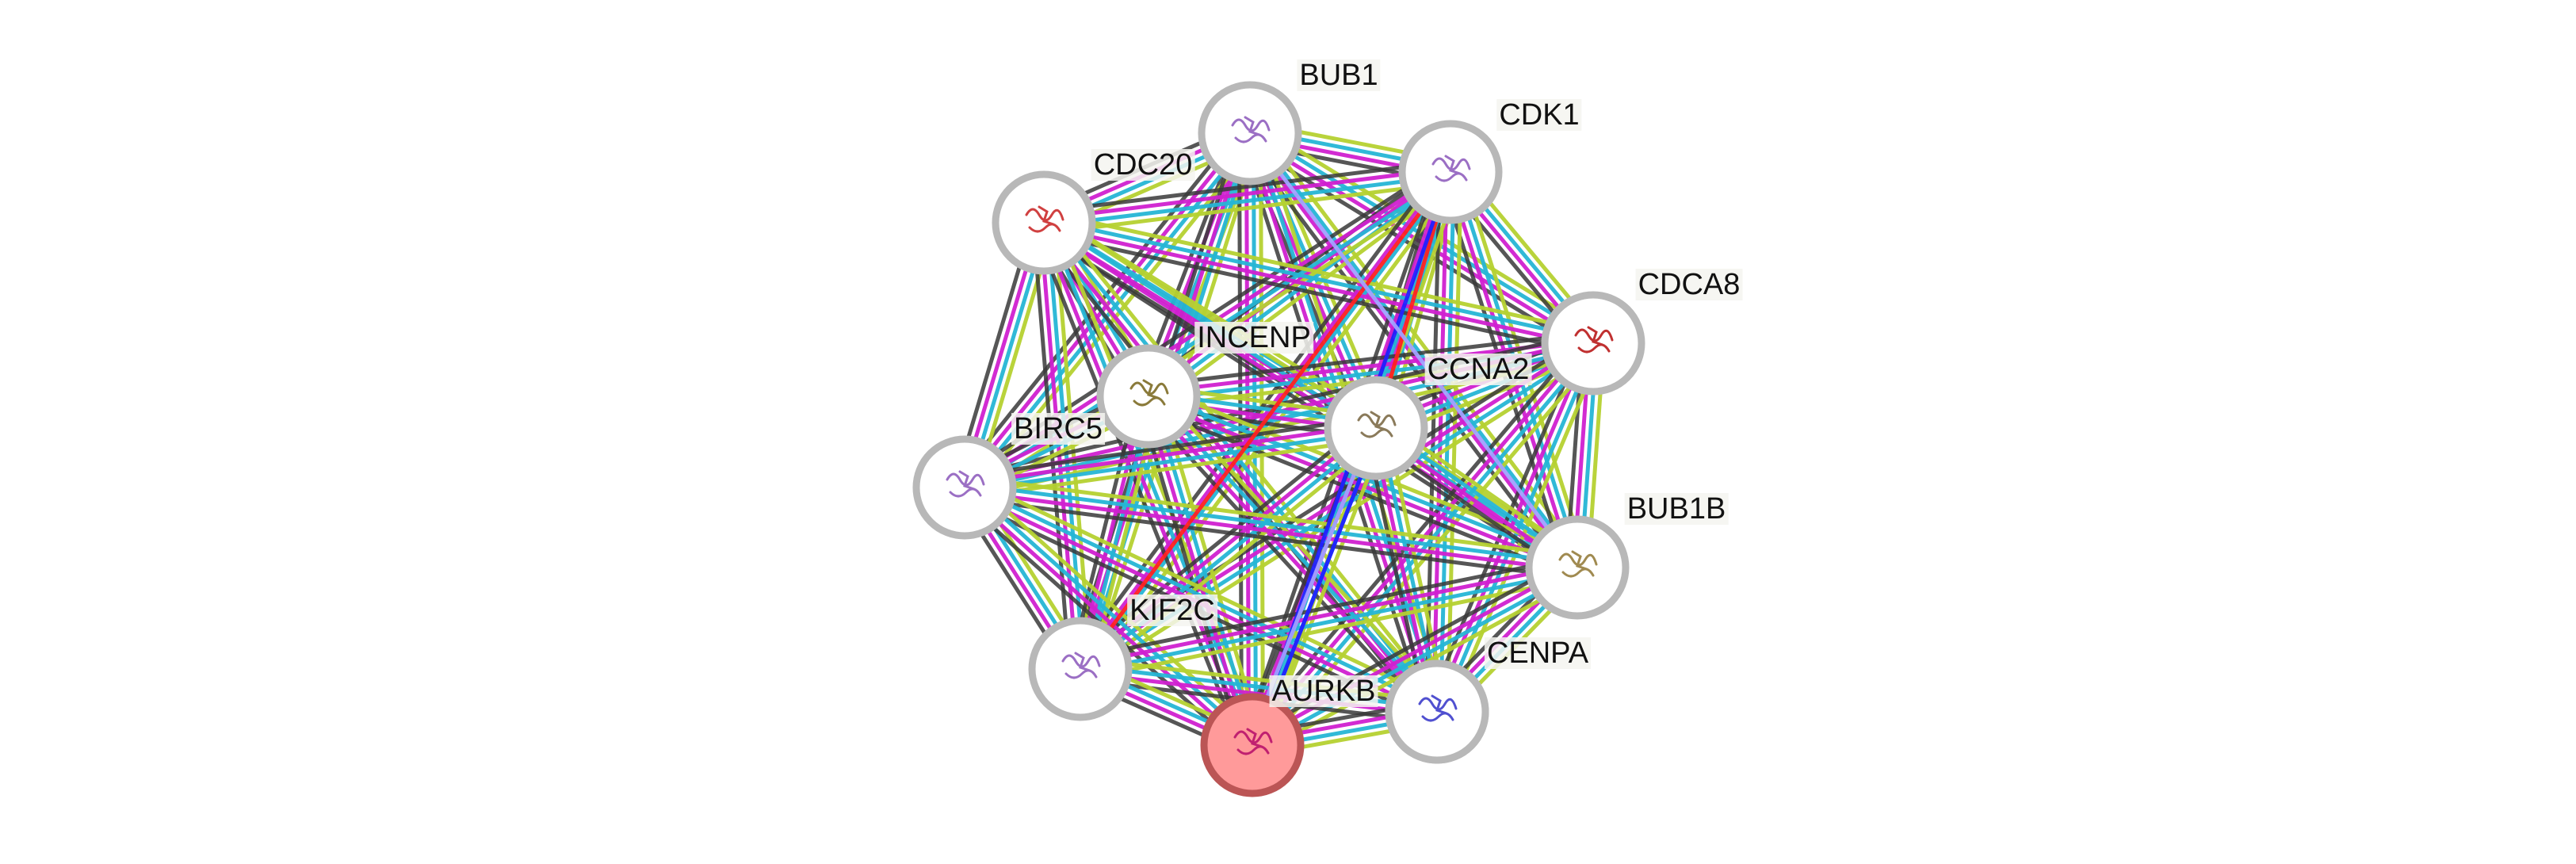 The height and width of the screenshot is (864, 2576). What do you see at coordinates (1253, 338) in the screenshot?
I see `node-label-incenp: INCENP` at bounding box center [1253, 338].